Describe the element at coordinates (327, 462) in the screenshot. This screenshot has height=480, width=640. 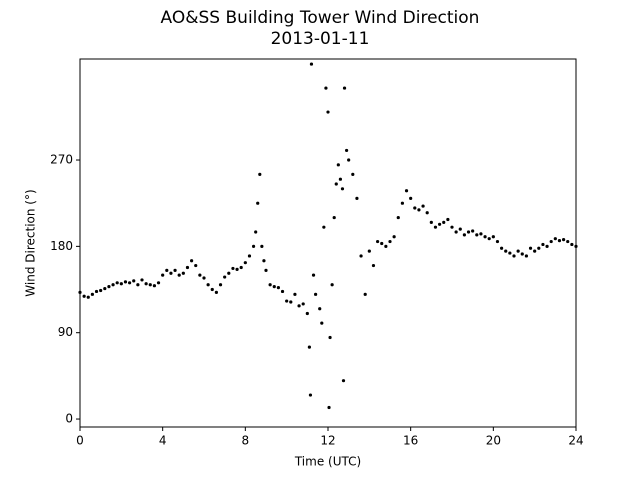
I see `x-axis-label: Time (UTC)` at that location.